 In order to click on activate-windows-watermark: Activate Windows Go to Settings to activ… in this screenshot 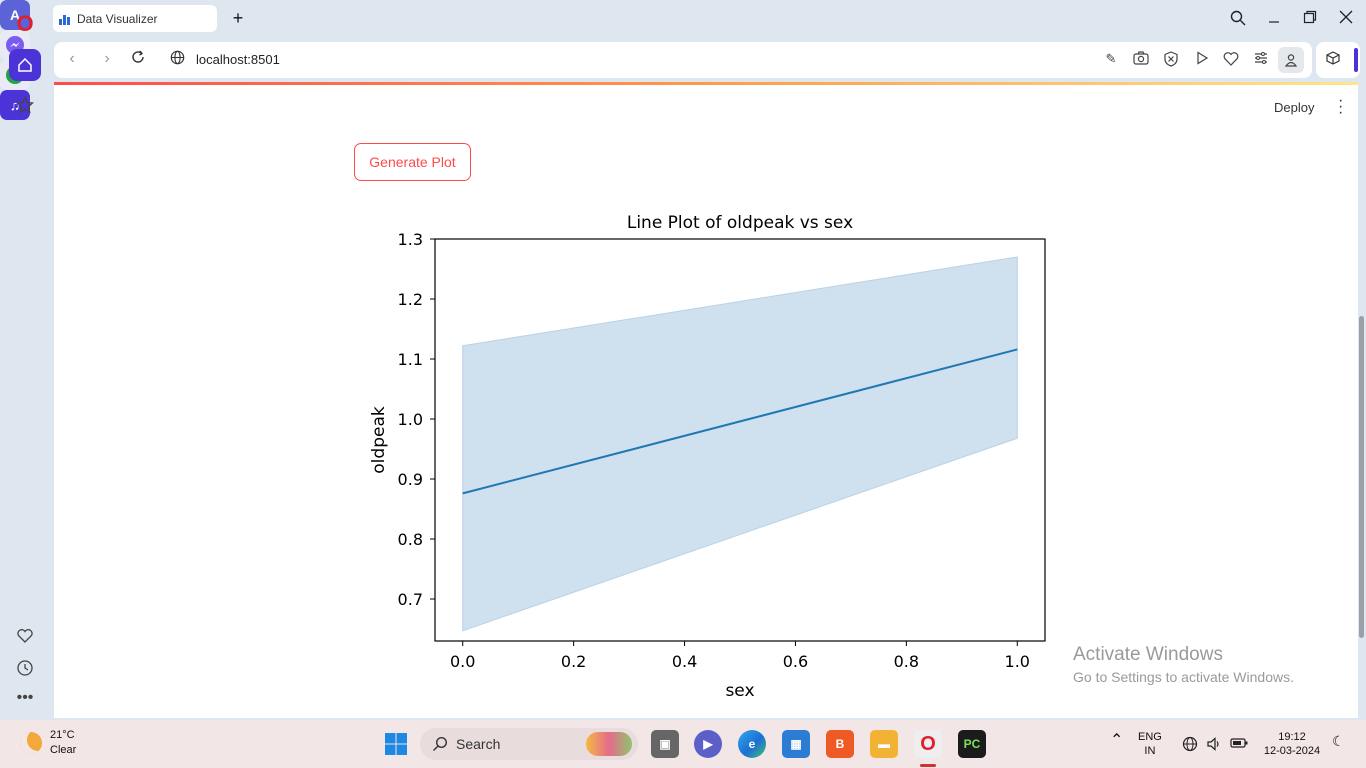, I will do `click(1183, 664)`.